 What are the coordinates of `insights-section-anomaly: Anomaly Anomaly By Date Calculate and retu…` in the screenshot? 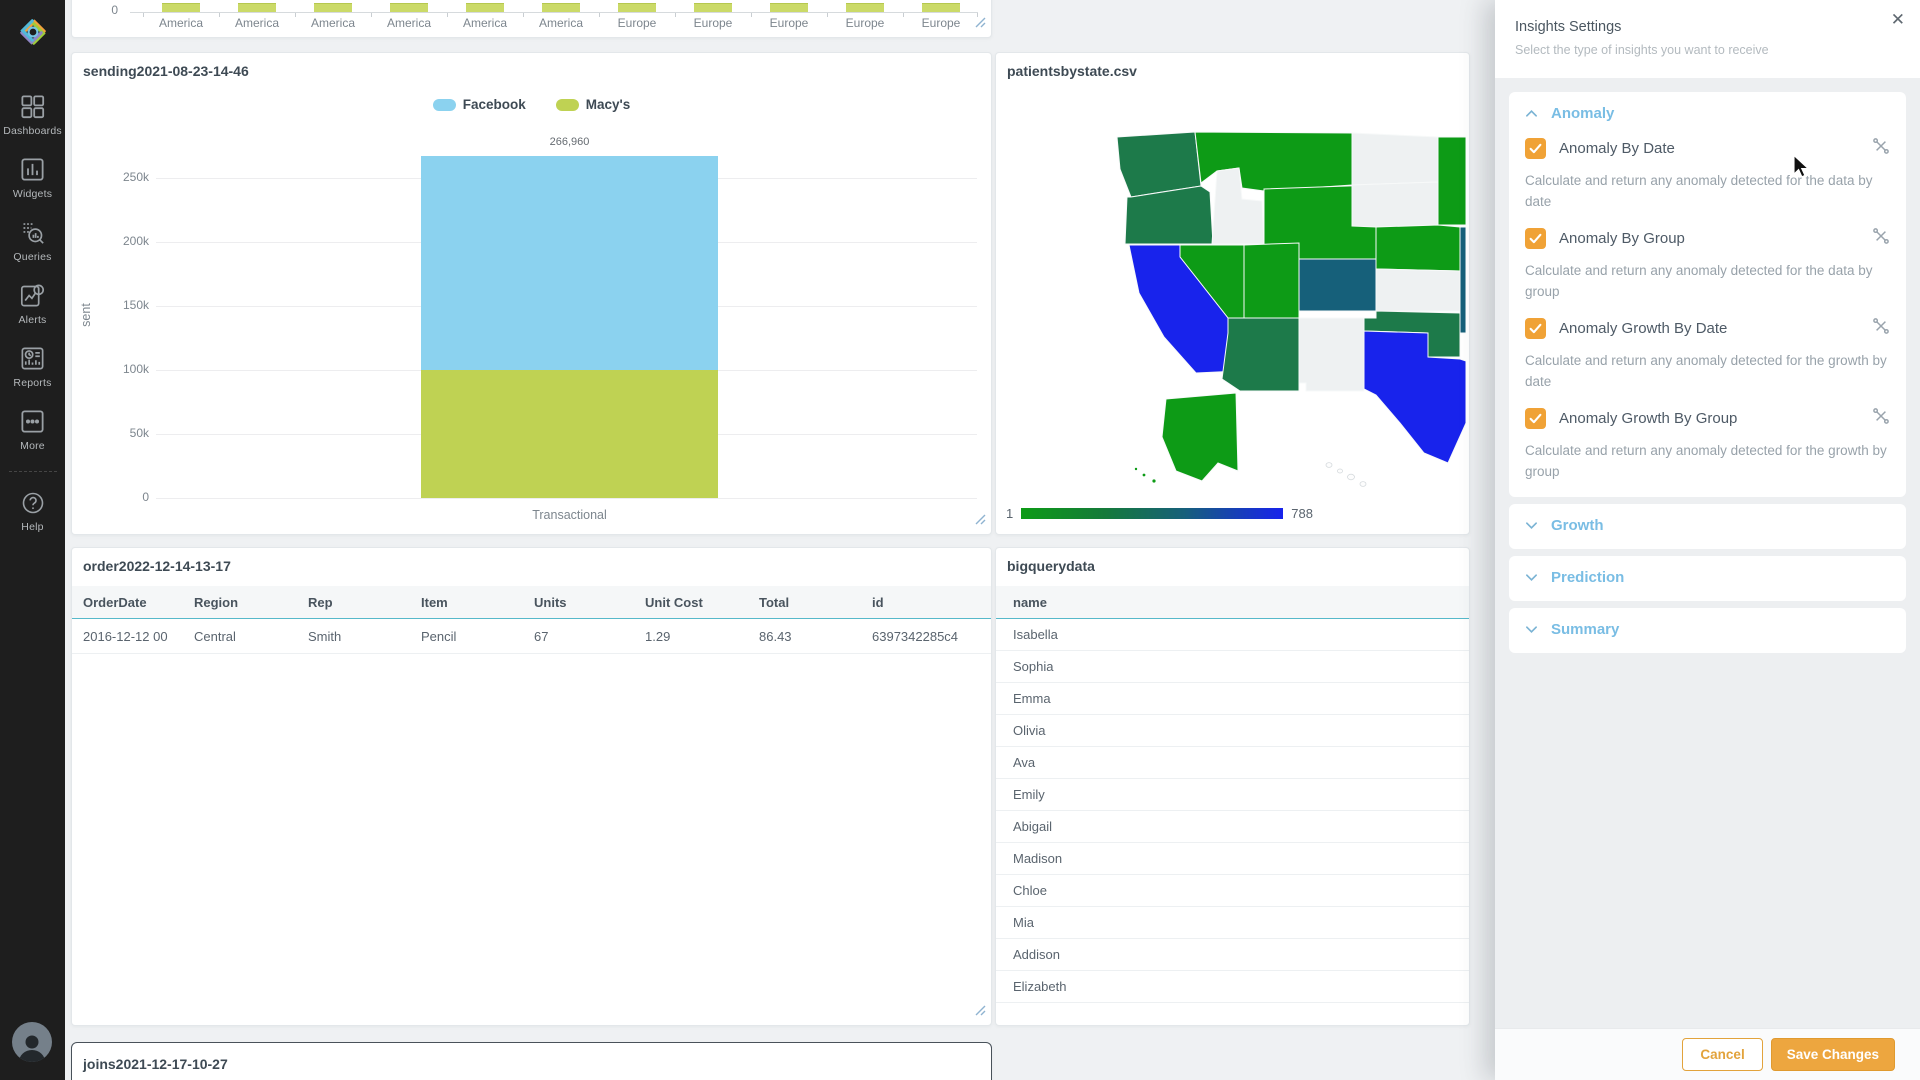 It's located at (1707, 294).